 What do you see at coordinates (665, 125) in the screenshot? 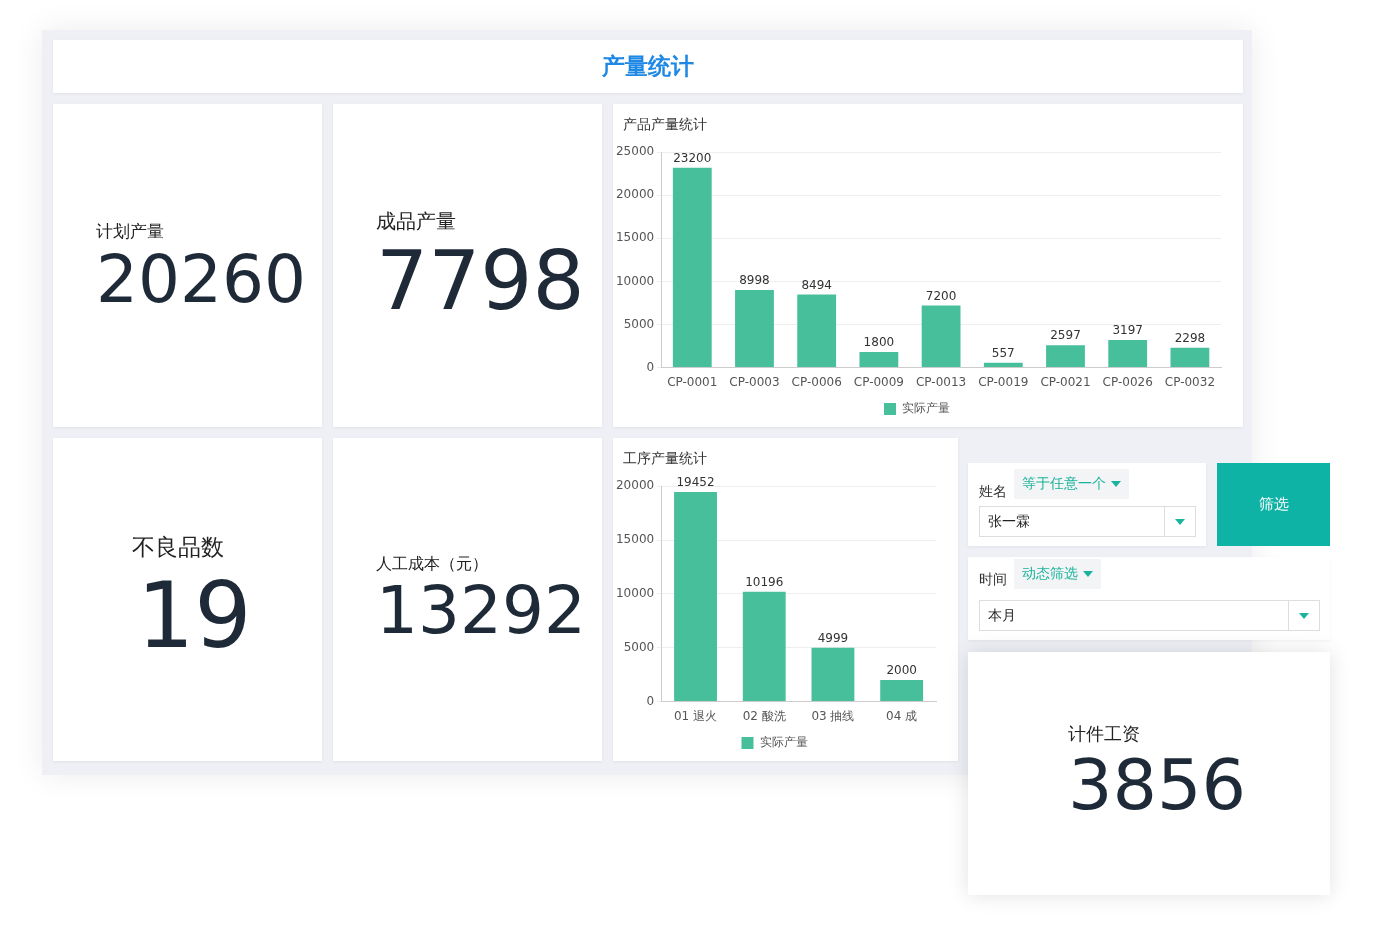
I see `chart-title: 产品产量统计` at bounding box center [665, 125].